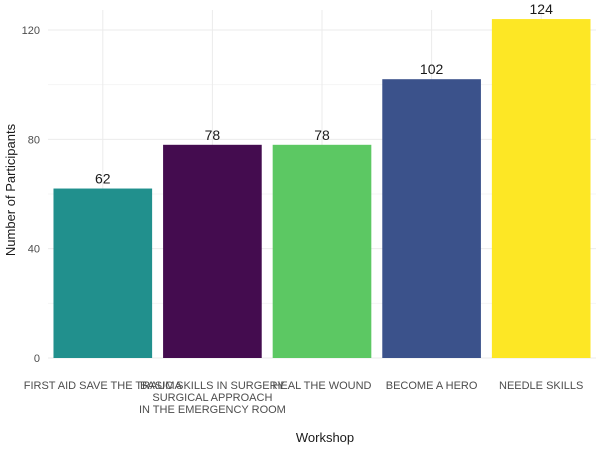  Describe the element at coordinates (31, 195) in the screenshot. I see `y-axis-ticks: 0 40 80 120` at that location.